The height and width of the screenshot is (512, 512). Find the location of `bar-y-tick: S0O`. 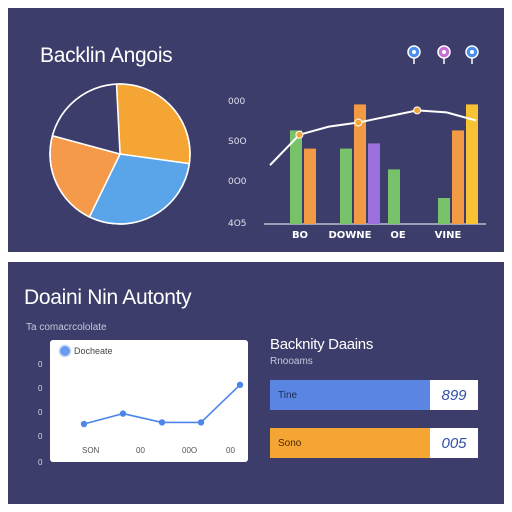

bar-y-tick: S0O is located at coordinates (237, 142).